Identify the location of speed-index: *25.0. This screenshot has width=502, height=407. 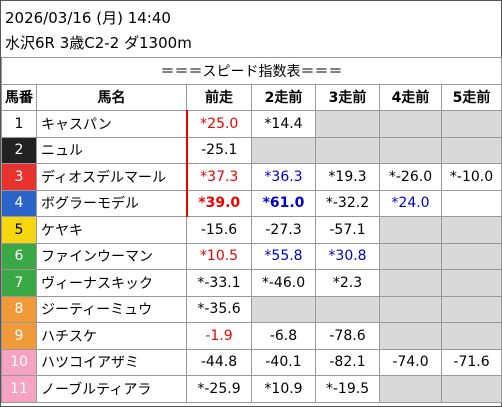
(218, 124).